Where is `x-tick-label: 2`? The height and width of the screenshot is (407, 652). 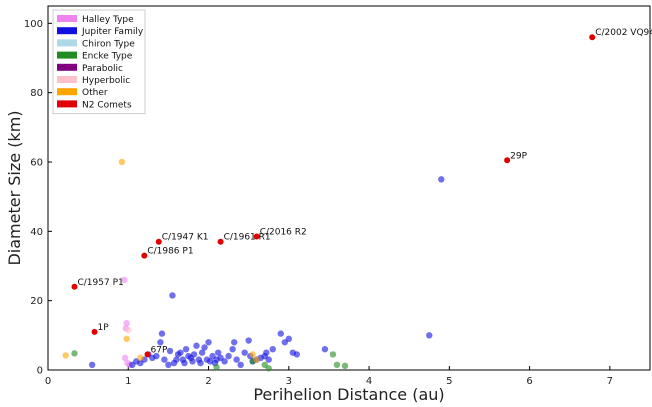
x-tick-label: 2 is located at coordinates (208, 381).